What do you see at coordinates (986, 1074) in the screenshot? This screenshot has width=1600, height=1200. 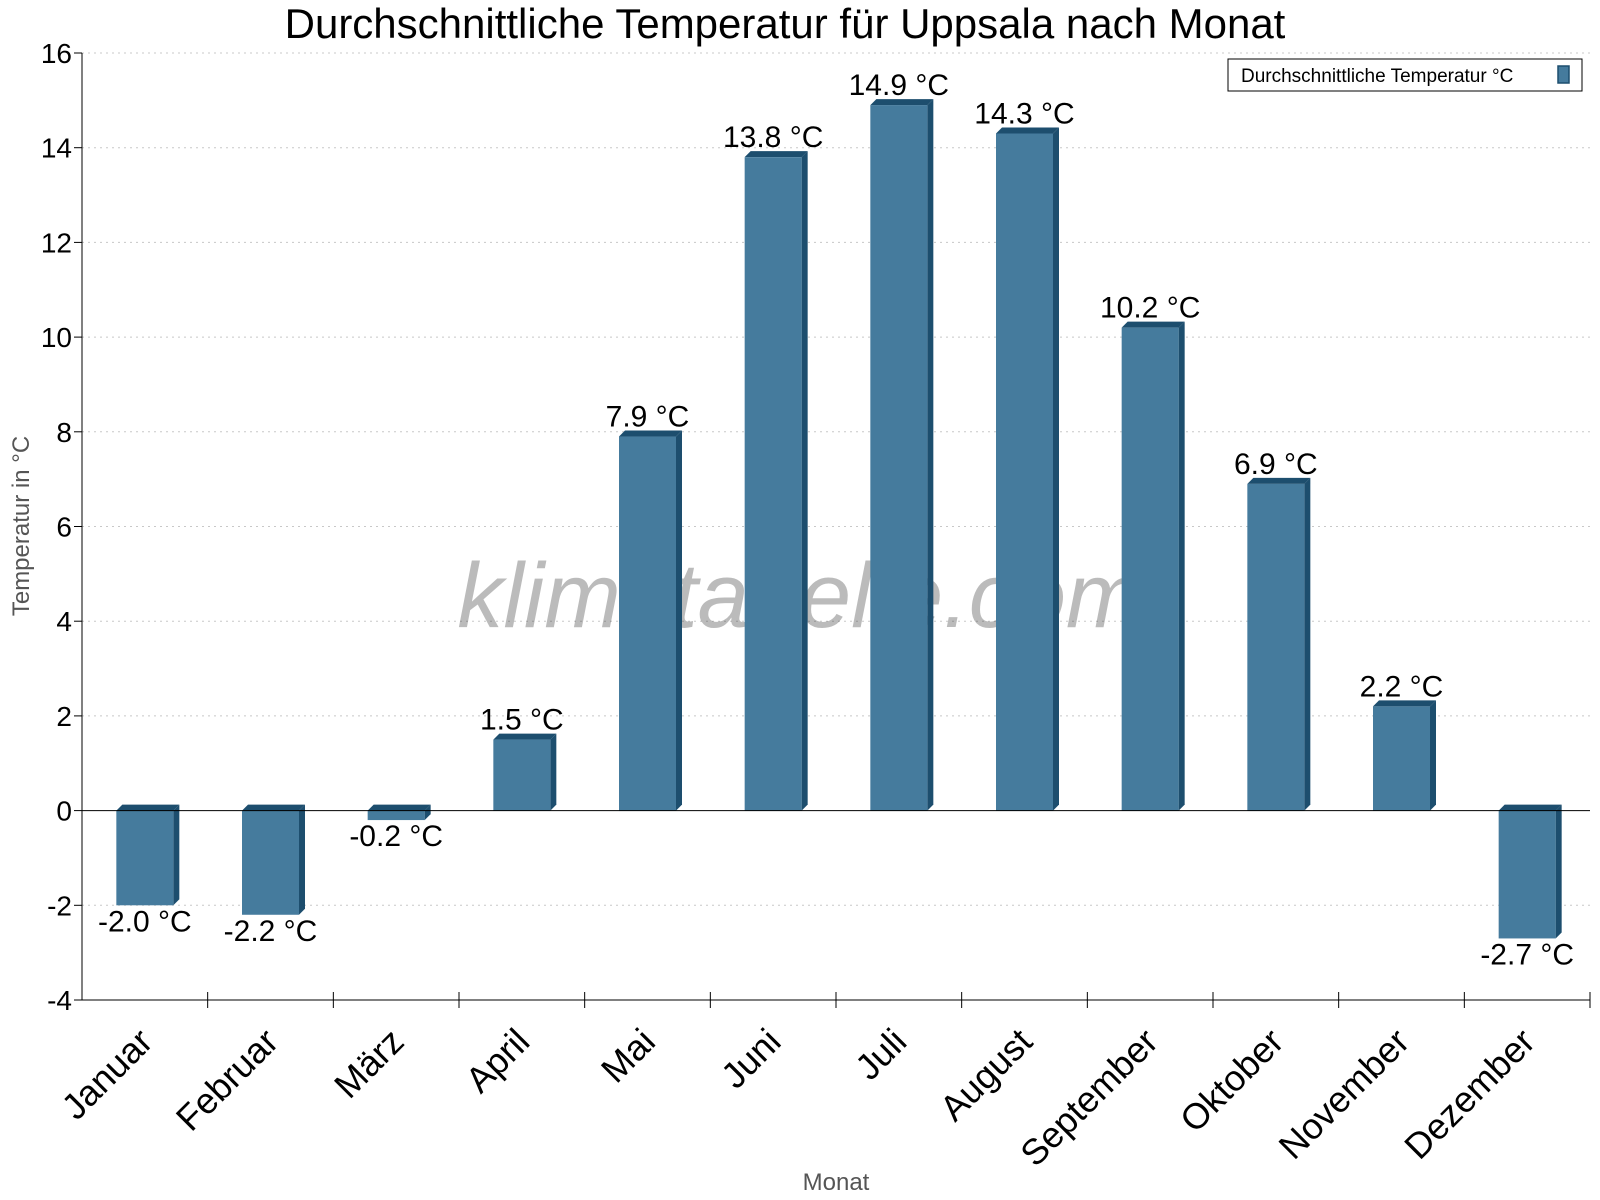 I see `x-tick-label: August` at bounding box center [986, 1074].